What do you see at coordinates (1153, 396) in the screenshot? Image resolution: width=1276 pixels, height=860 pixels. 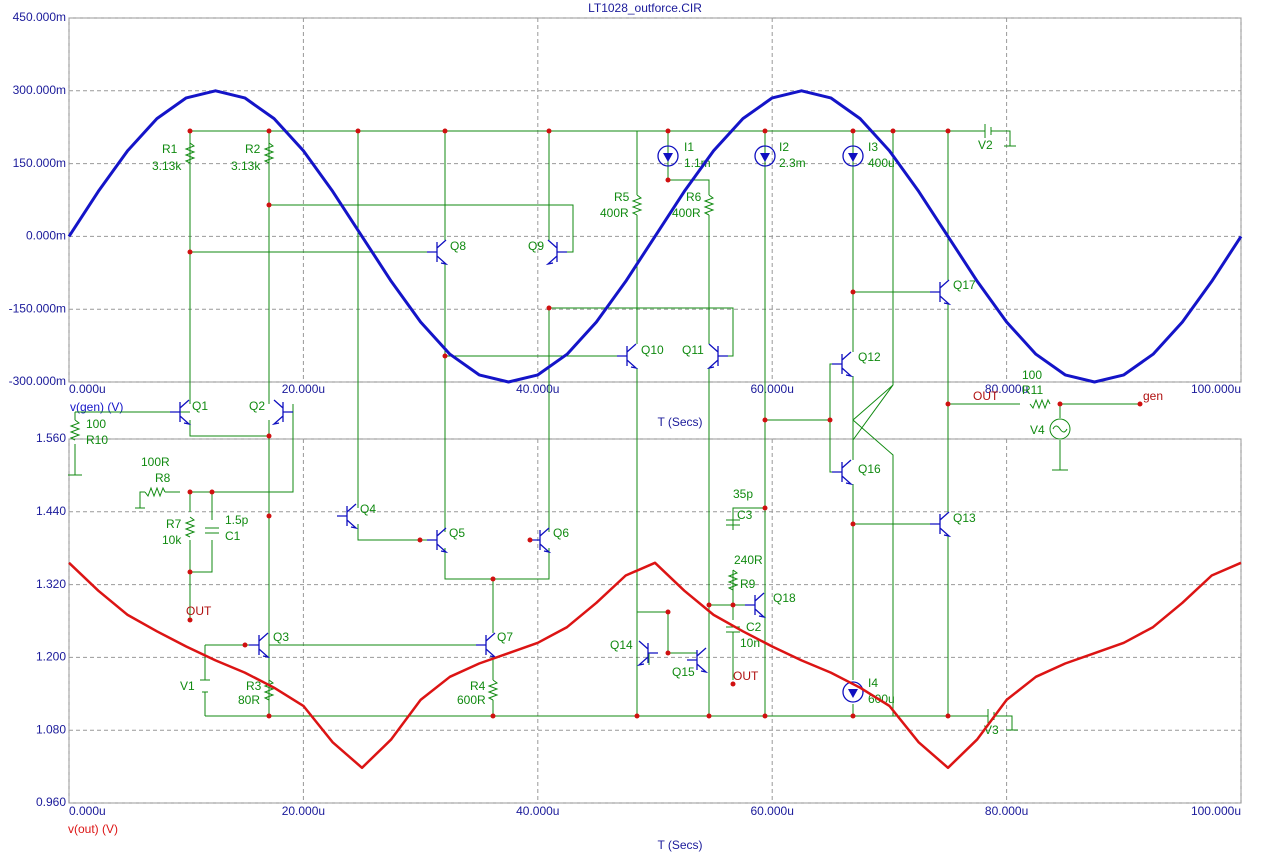 I see `schematic-label: gen` at bounding box center [1153, 396].